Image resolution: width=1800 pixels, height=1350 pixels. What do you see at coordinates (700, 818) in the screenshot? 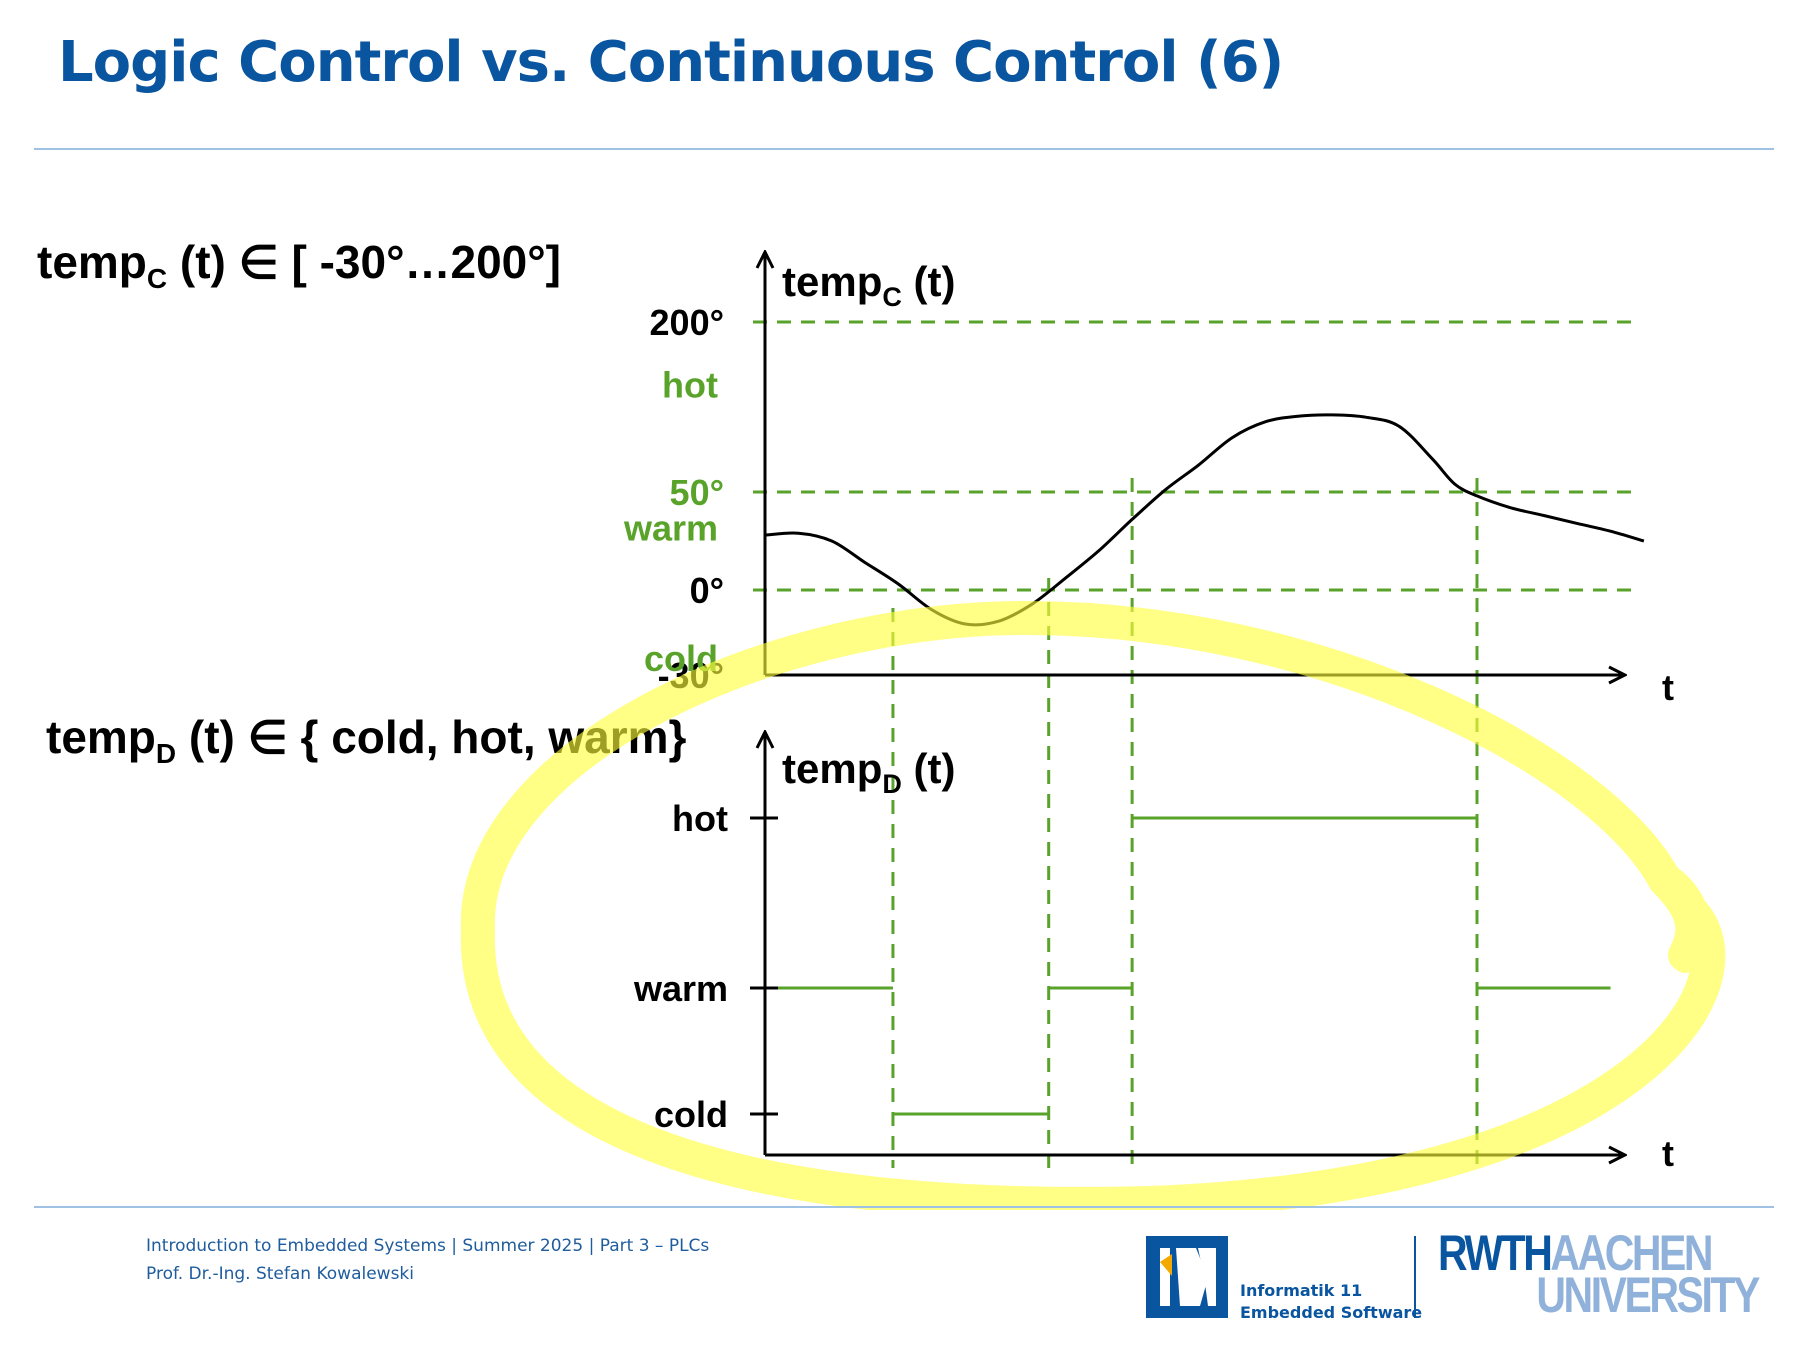
I see `state-label-hot: hot` at bounding box center [700, 818].